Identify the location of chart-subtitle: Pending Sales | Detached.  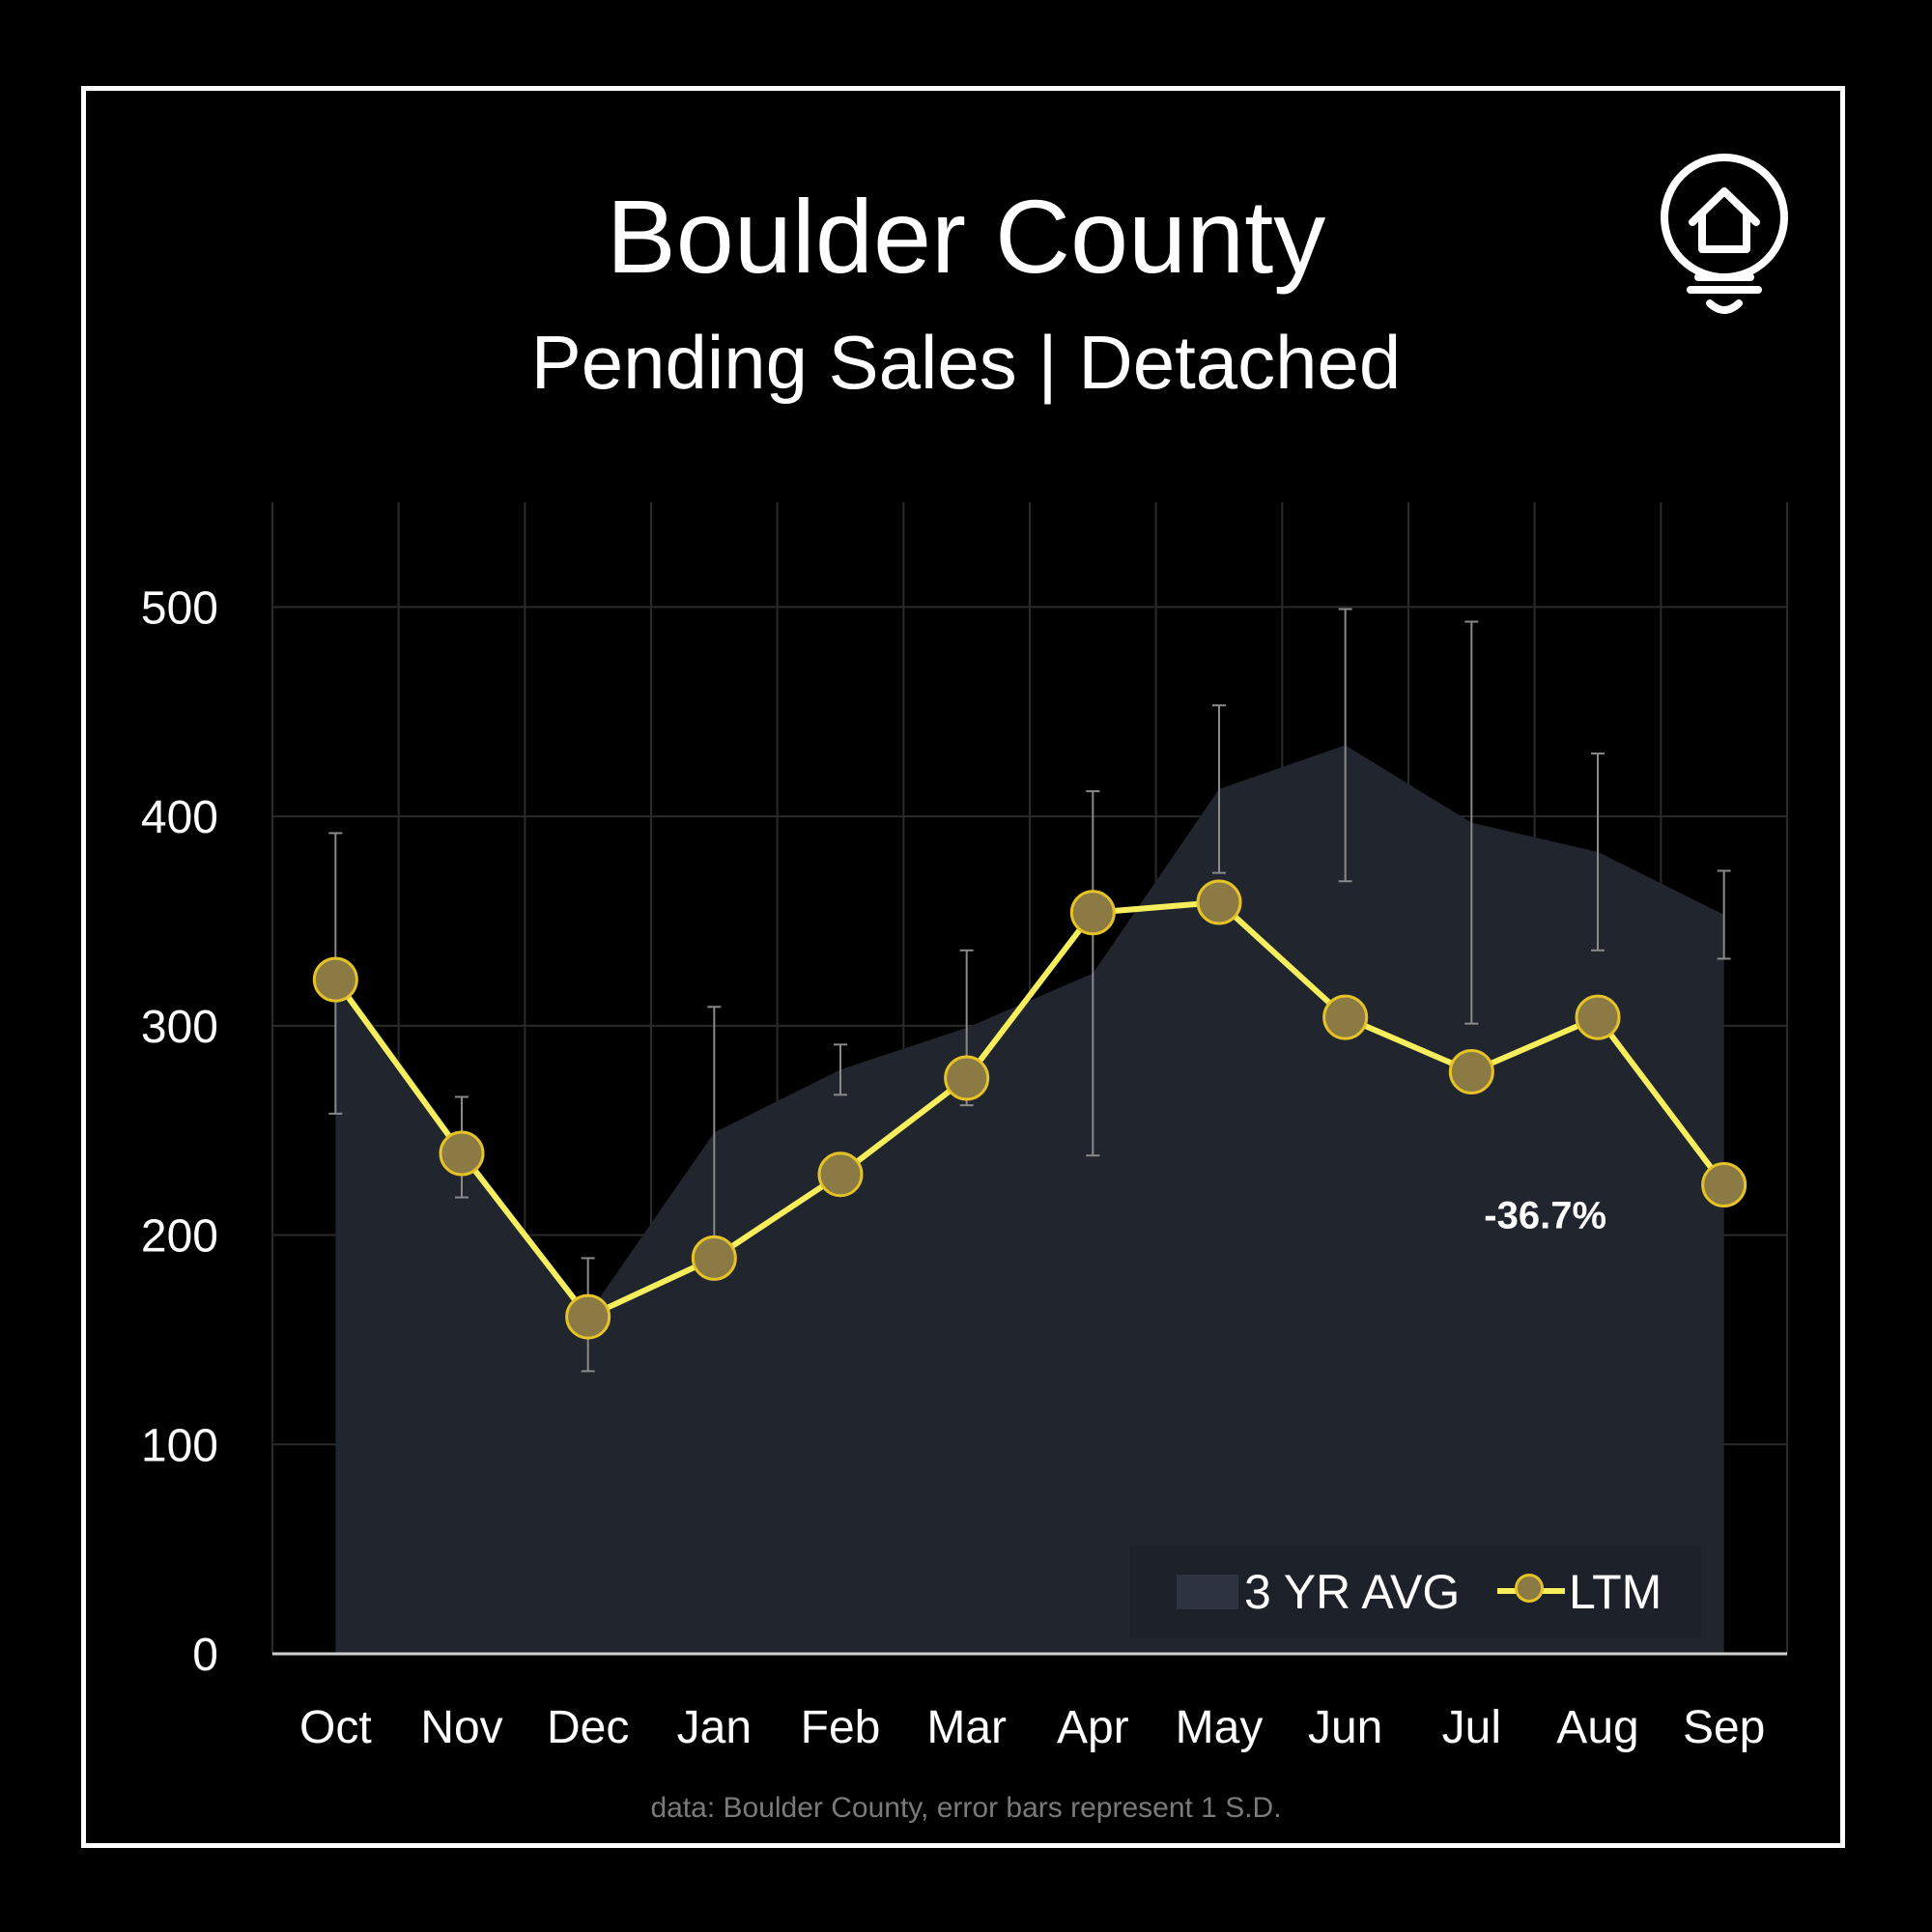
(966, 362).